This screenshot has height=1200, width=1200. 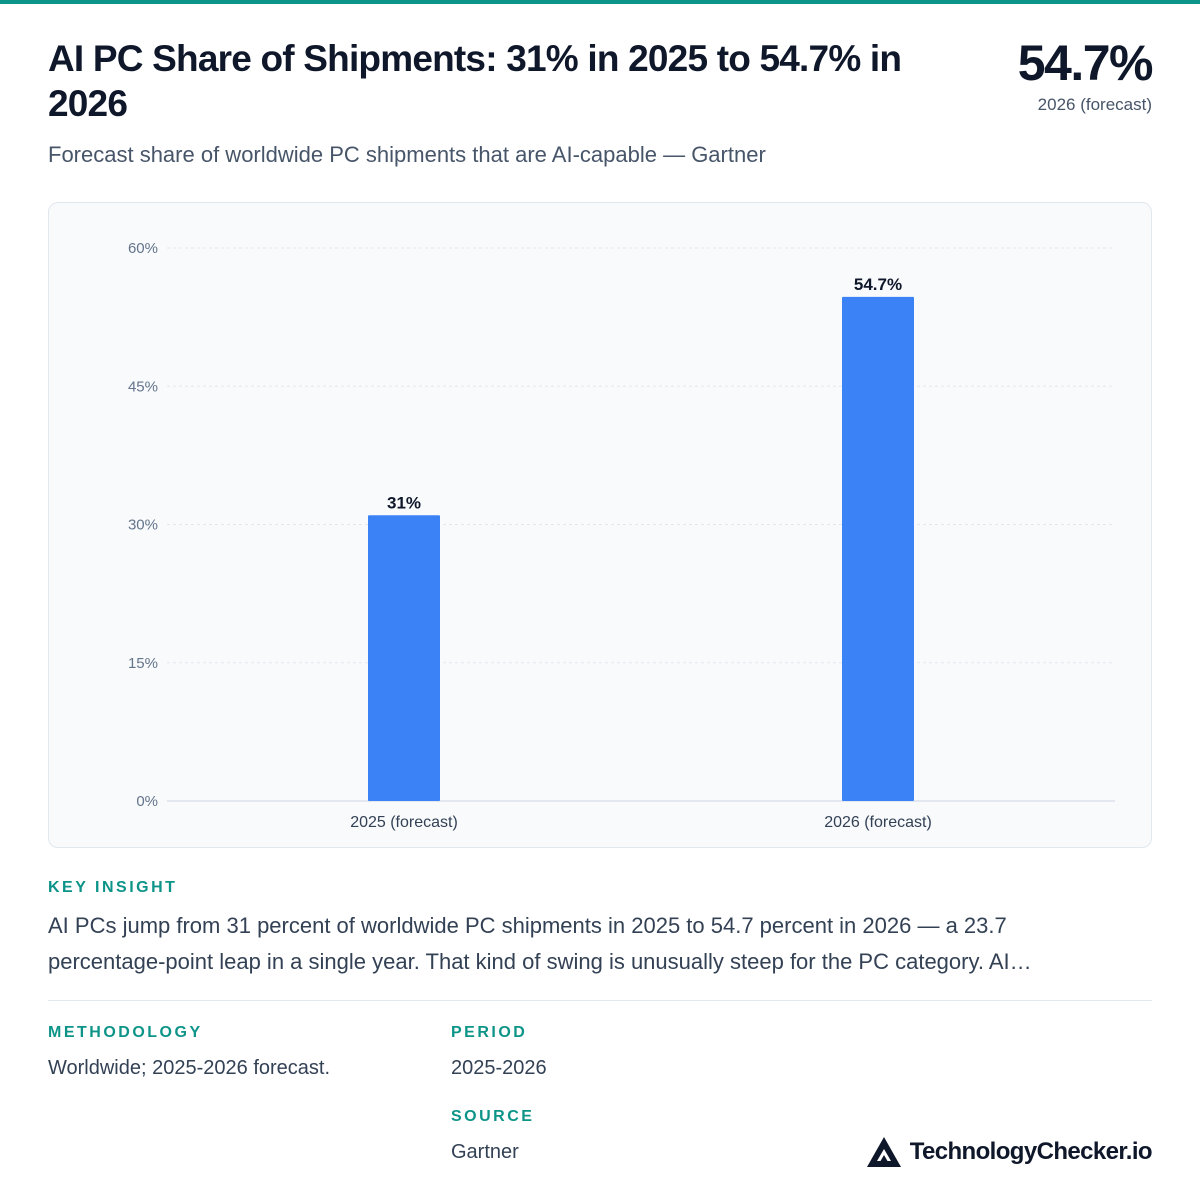 What do you see at coordinates (883, 1152) in the screenshot?
I see `triangle-logo-icon` at bounding box center [883, 1152].